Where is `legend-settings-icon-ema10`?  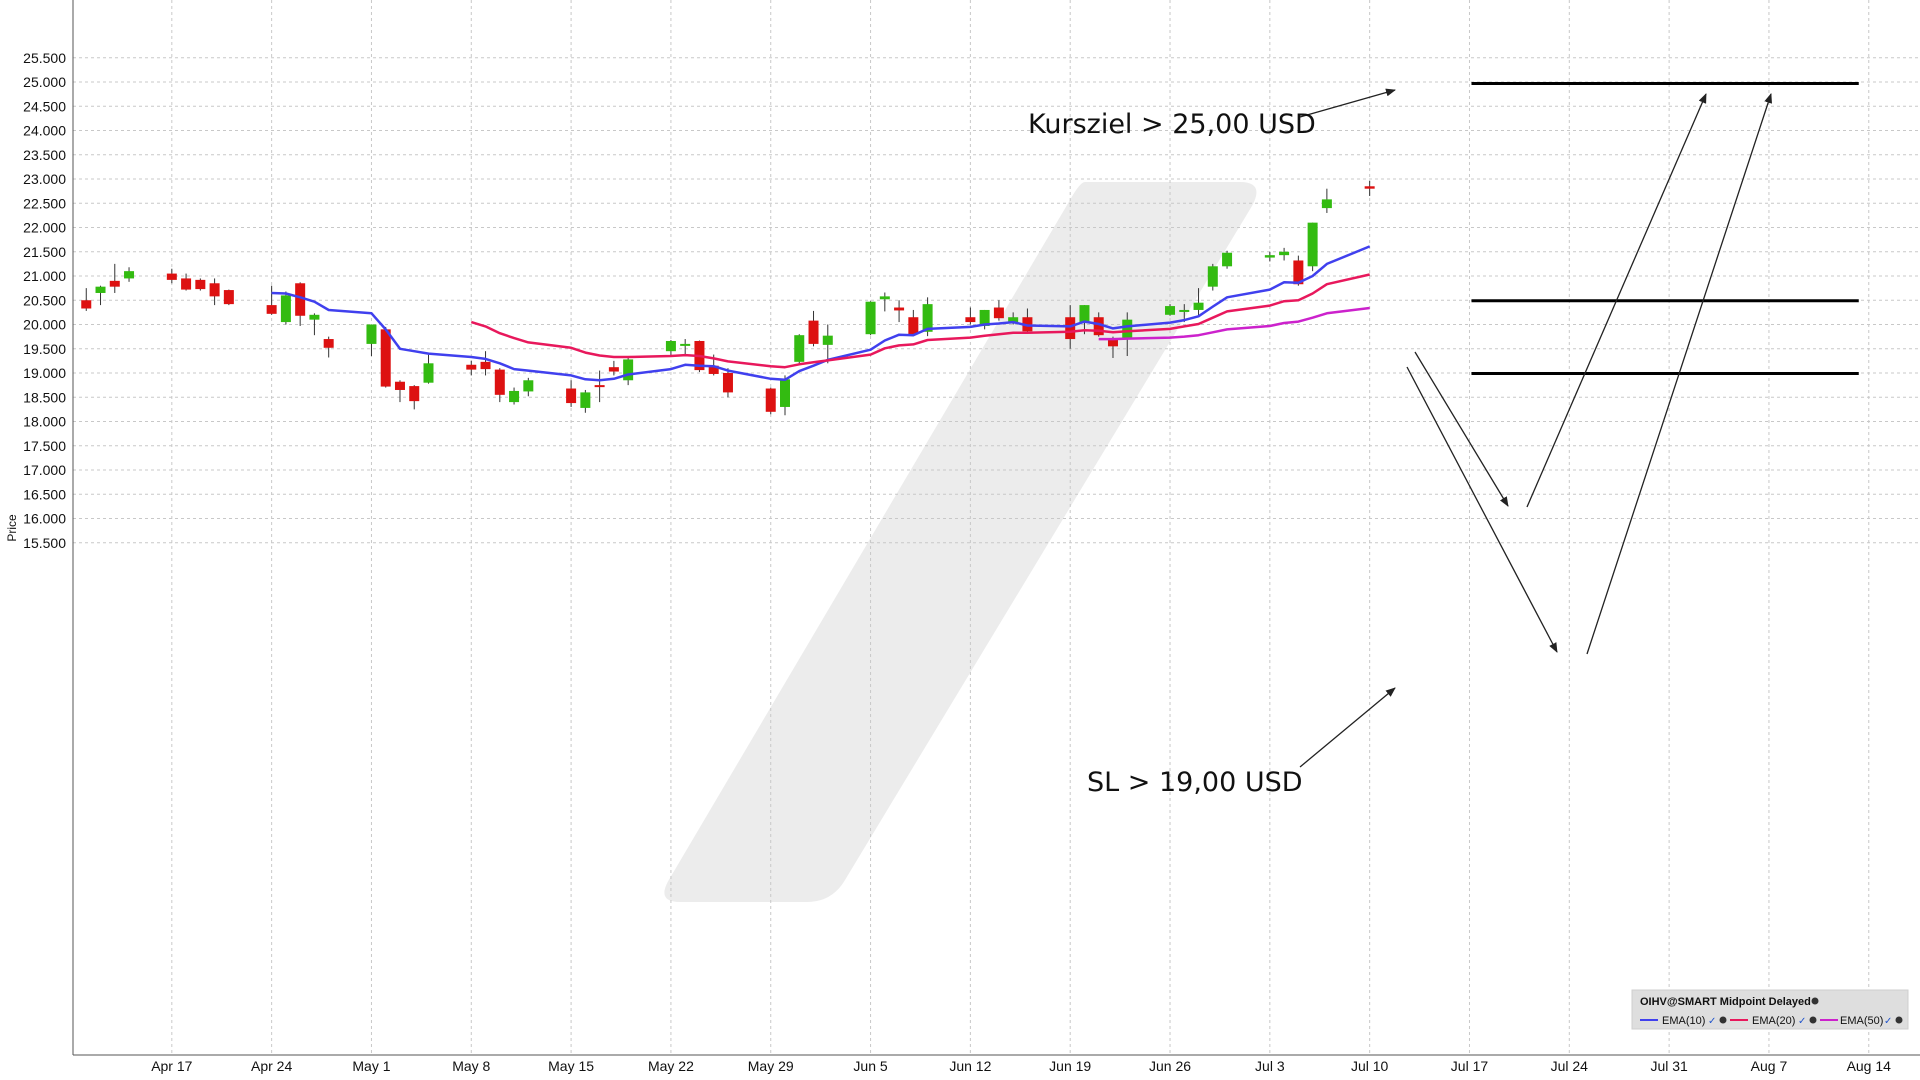
legend-settings-icon-ema10 is located at coordinates (1723, 1020).